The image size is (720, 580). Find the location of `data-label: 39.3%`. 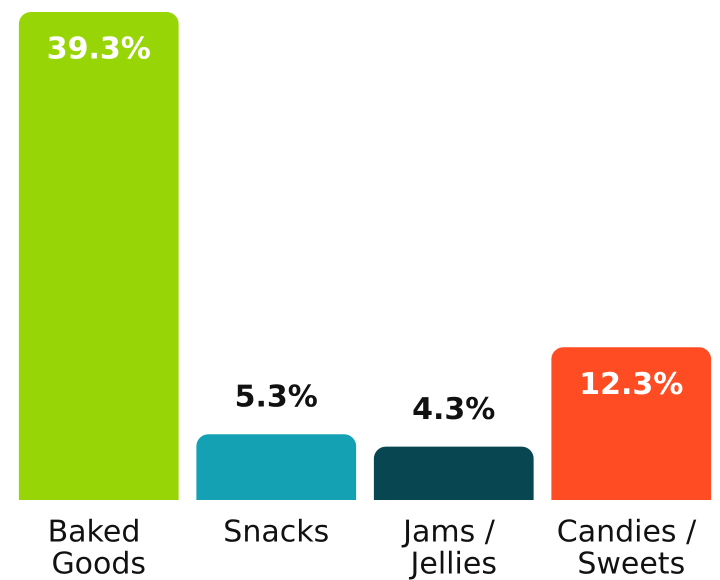

data-label: 39.3% is located at coordinates (98, 49).